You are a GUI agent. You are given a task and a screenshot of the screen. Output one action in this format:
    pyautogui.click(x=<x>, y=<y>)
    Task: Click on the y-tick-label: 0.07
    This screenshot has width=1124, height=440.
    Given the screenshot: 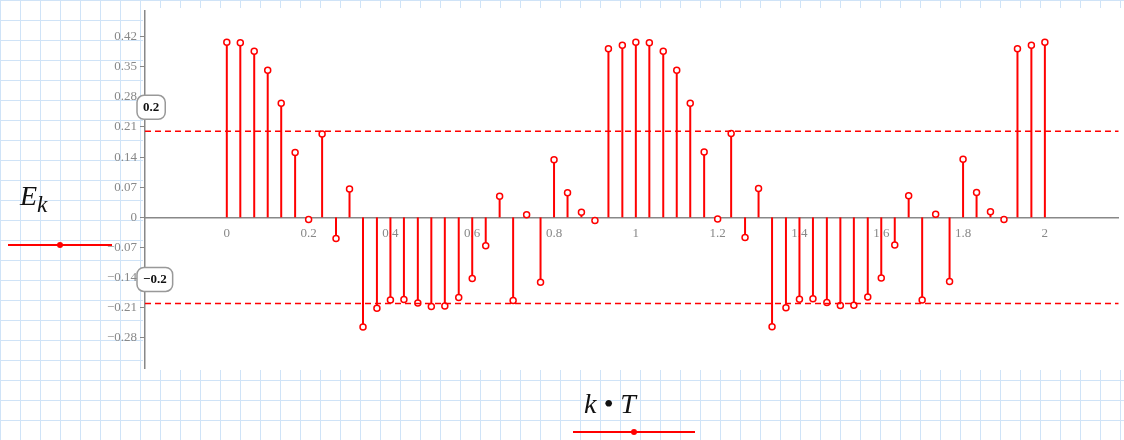 What is the action you would take?
    pyautogui.click(x=126, y=186)
    